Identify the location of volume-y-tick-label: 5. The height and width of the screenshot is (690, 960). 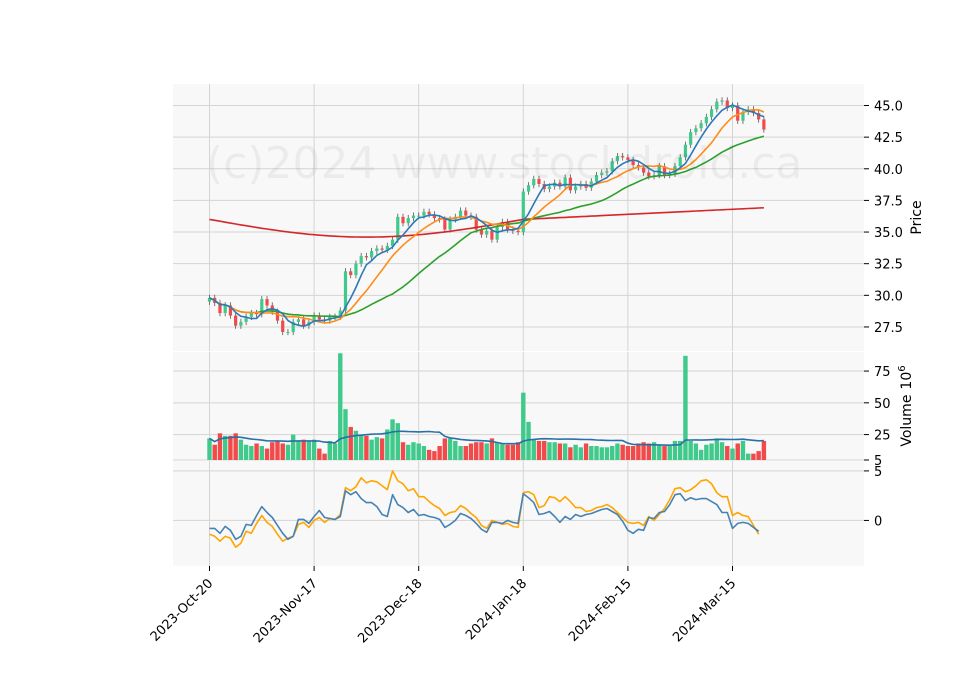
(878, 461).